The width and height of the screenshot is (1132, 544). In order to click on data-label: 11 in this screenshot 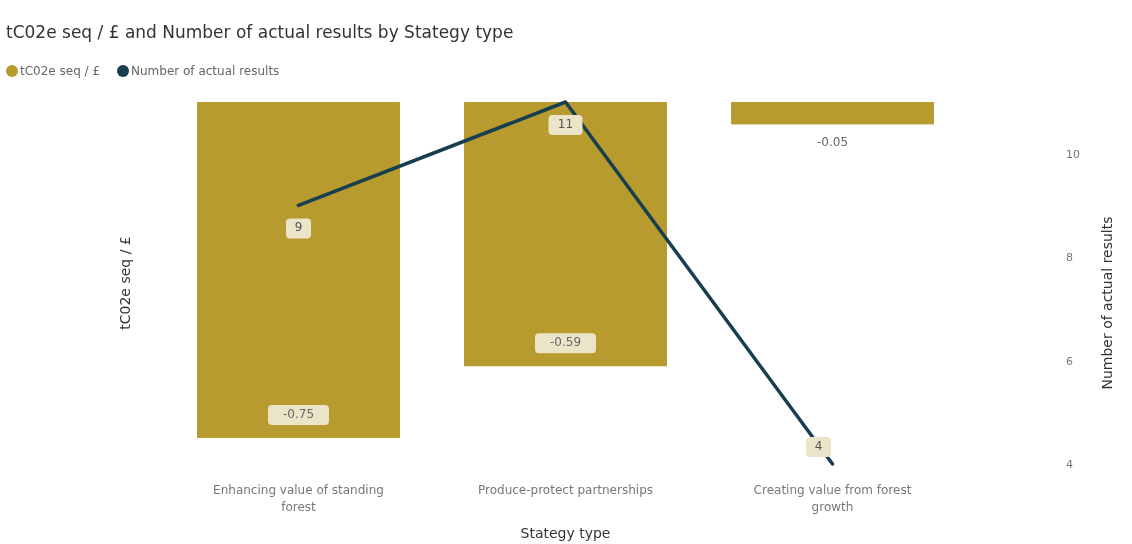, I will do `click(565, 124)`.